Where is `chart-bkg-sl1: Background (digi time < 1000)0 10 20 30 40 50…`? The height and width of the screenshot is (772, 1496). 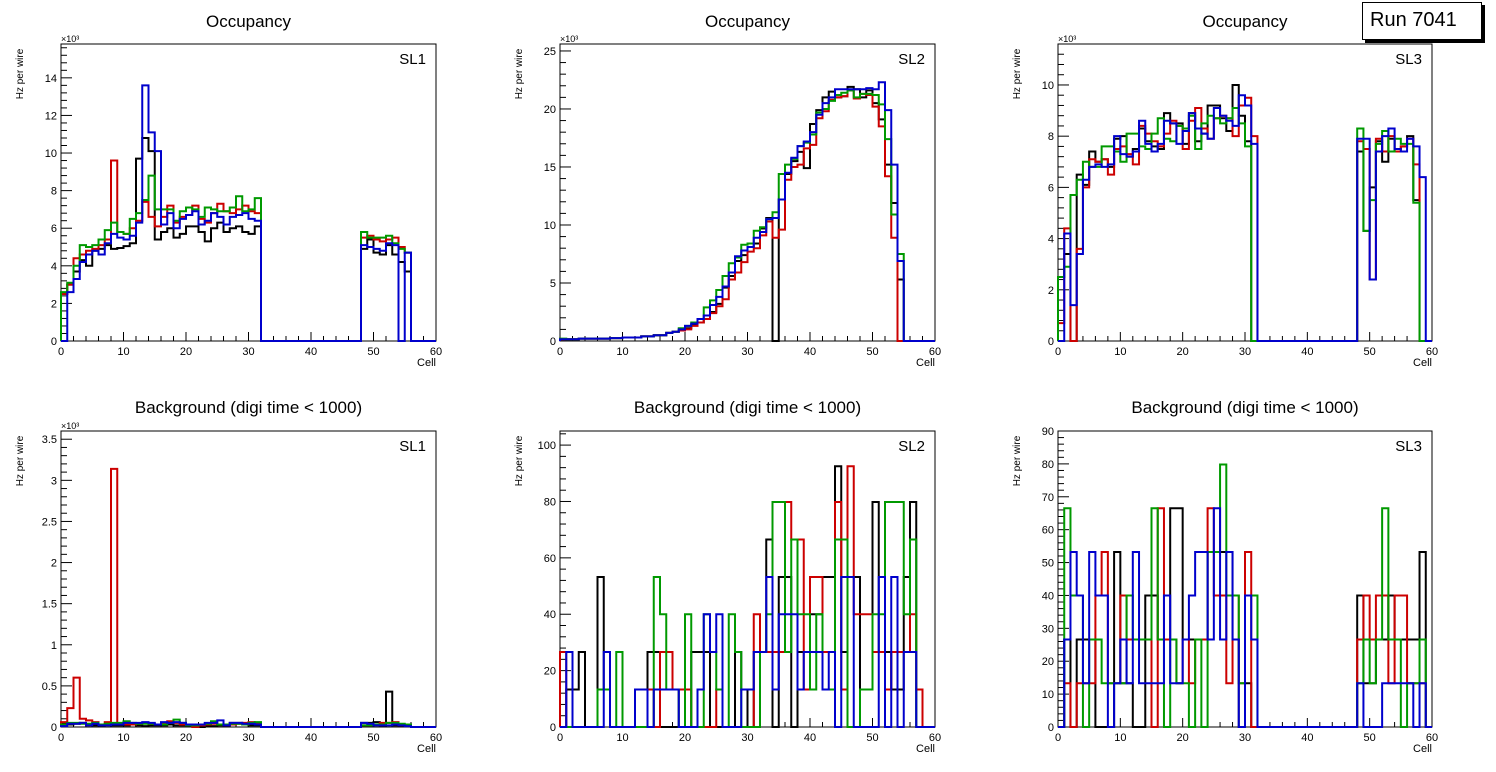 chart-bkg-sl1: Background (digi time < 1000)0 10 20 30 40 50… is located at coordinates (228, 576).